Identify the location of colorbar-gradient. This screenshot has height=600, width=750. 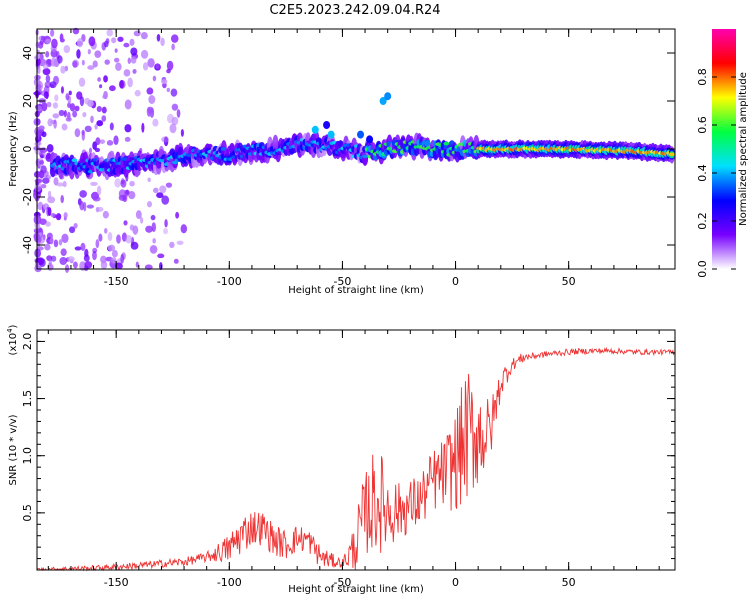
(724, 149).